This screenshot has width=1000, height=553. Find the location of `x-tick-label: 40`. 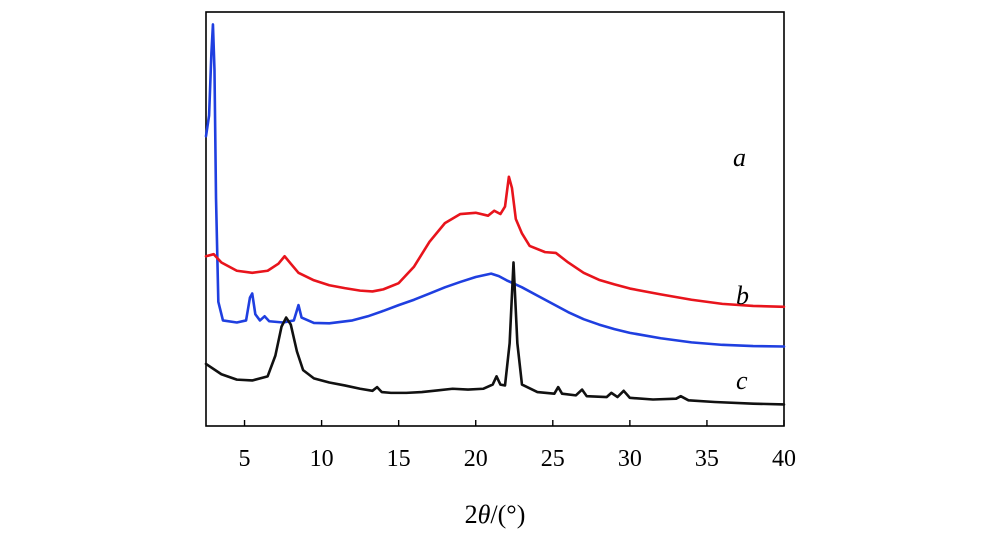

x-tick-label: 40 is located at coordinates (784, 459).